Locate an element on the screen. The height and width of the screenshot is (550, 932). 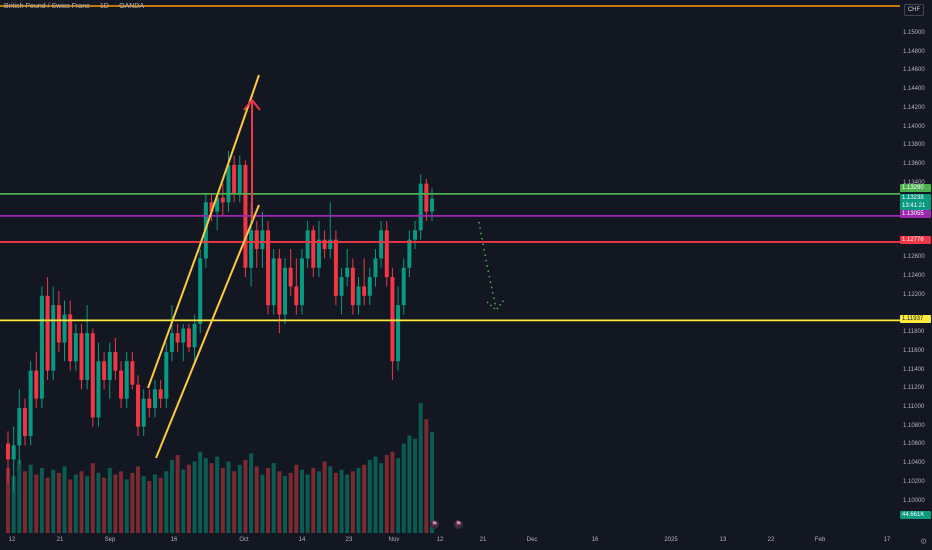
currency-button: CHF is located at coordinates (914, 10).